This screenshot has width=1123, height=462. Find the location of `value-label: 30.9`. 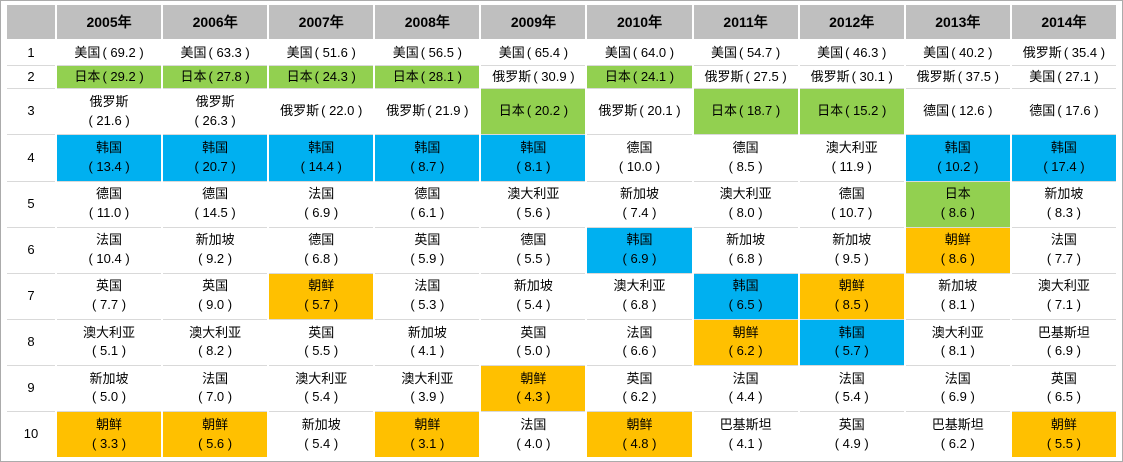

value-label: 30.9 is located at coordinates (553, 76).